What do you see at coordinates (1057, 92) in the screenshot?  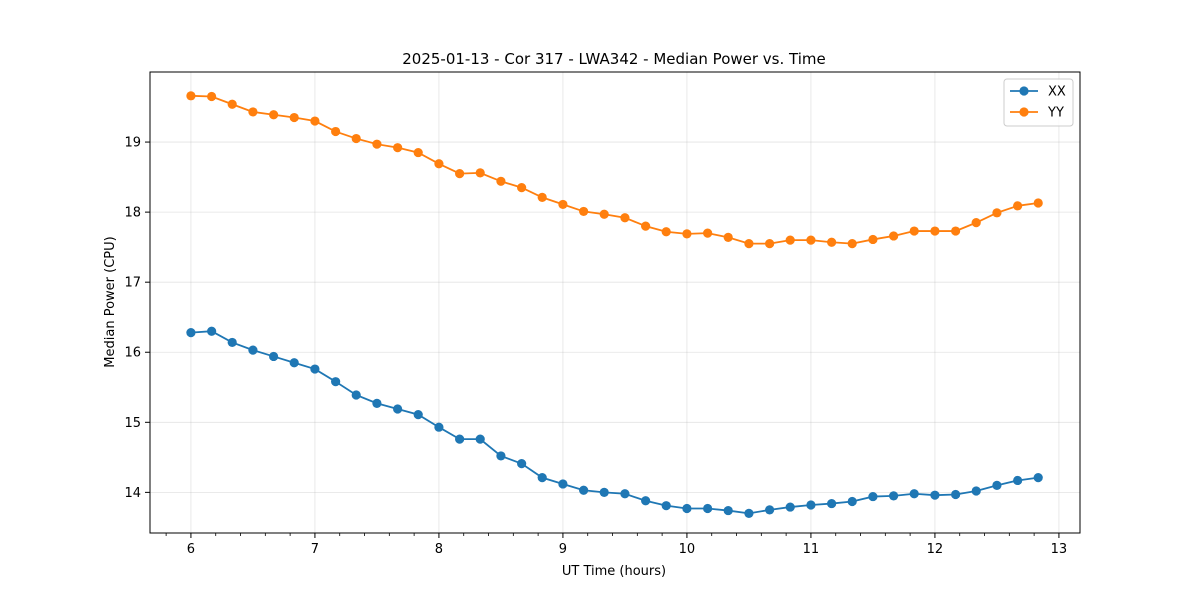 I see `legend-label-xx: XX` at bounding box center [1057, 92].